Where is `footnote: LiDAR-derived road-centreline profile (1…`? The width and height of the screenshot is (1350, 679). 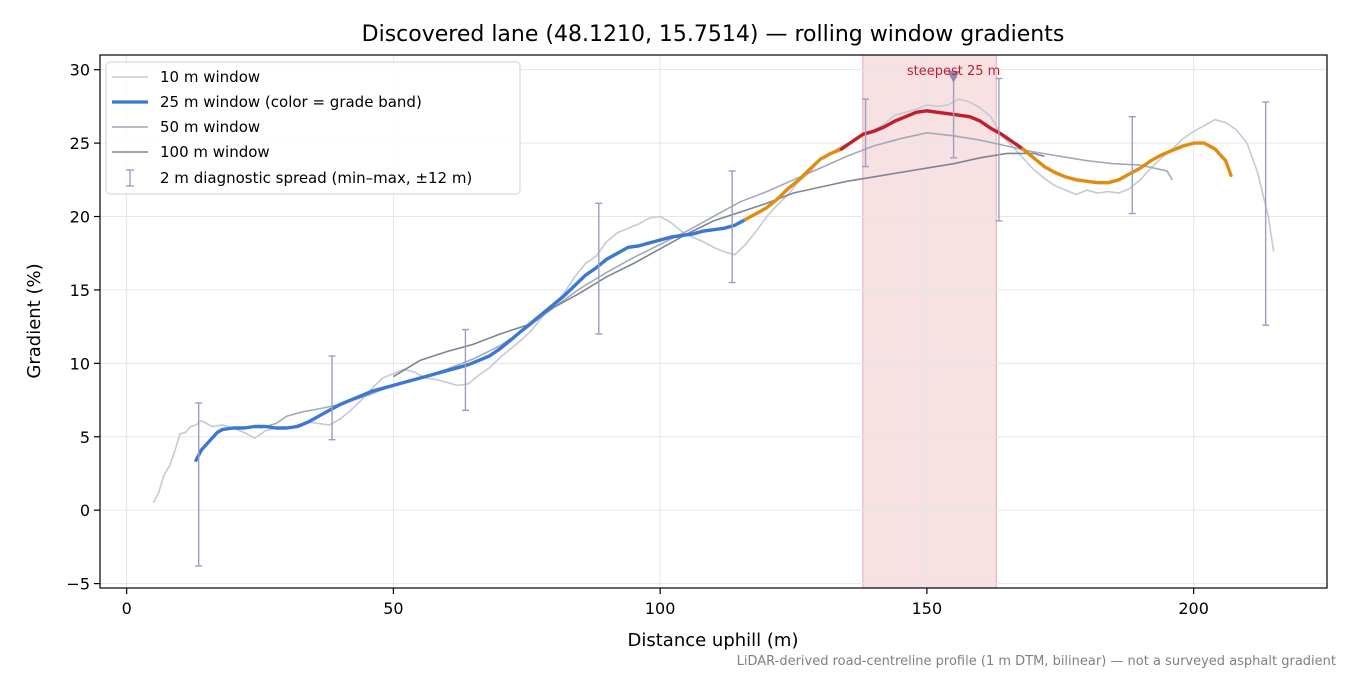
footnote: LiDAR-derived road-centreline profile (1… is located at coordinates (1036, 661).